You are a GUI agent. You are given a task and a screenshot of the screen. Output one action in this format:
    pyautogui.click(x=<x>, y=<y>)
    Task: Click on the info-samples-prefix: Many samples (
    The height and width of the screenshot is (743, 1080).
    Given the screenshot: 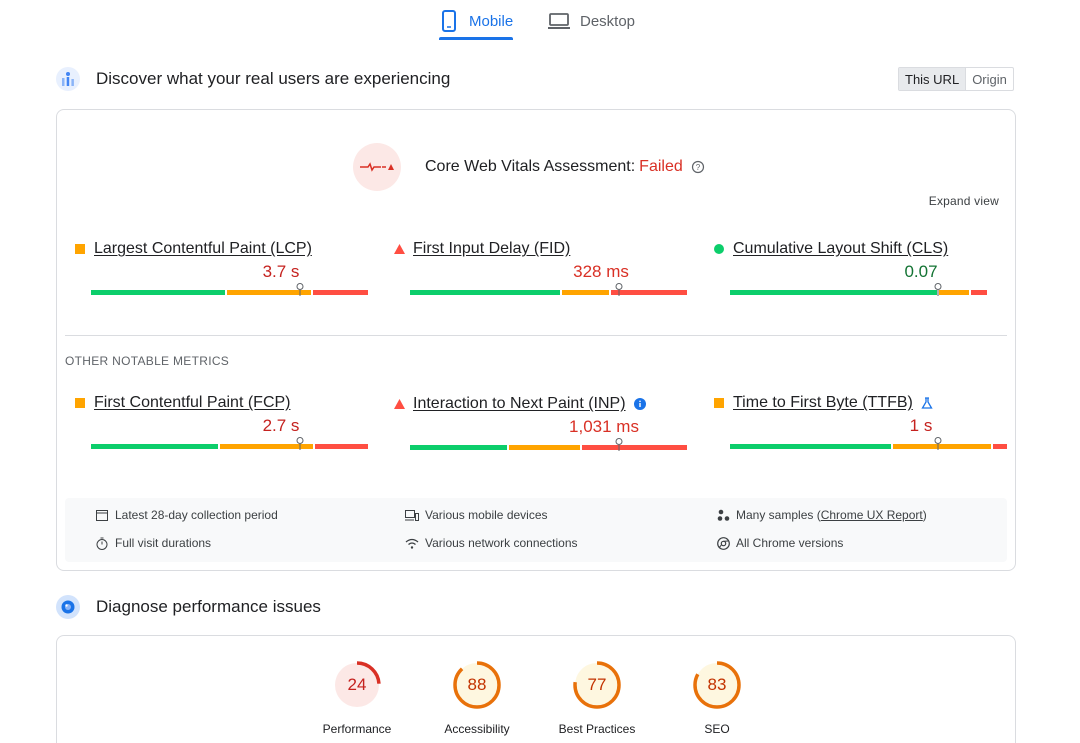 What is the action you would take?
    pyautogui.click(x=778, y=515)
    